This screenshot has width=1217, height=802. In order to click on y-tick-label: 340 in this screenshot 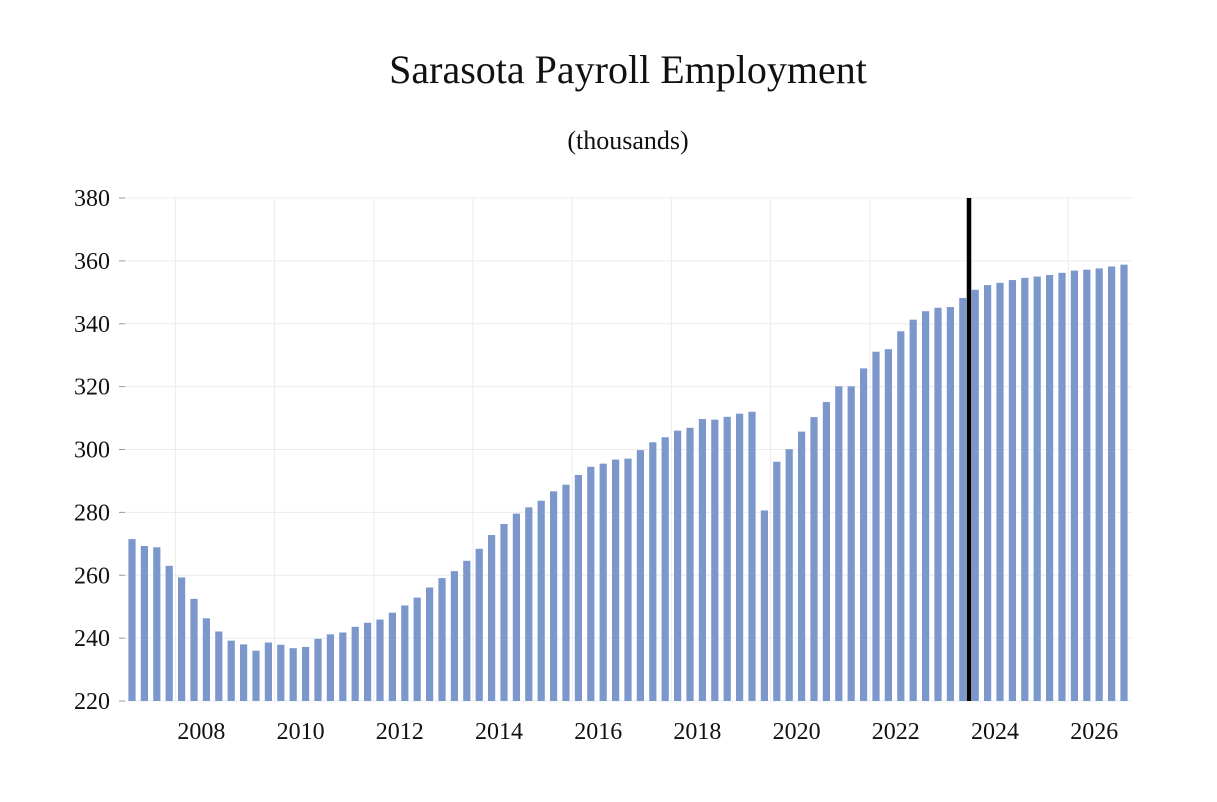, I will do `click(92, 325)`.